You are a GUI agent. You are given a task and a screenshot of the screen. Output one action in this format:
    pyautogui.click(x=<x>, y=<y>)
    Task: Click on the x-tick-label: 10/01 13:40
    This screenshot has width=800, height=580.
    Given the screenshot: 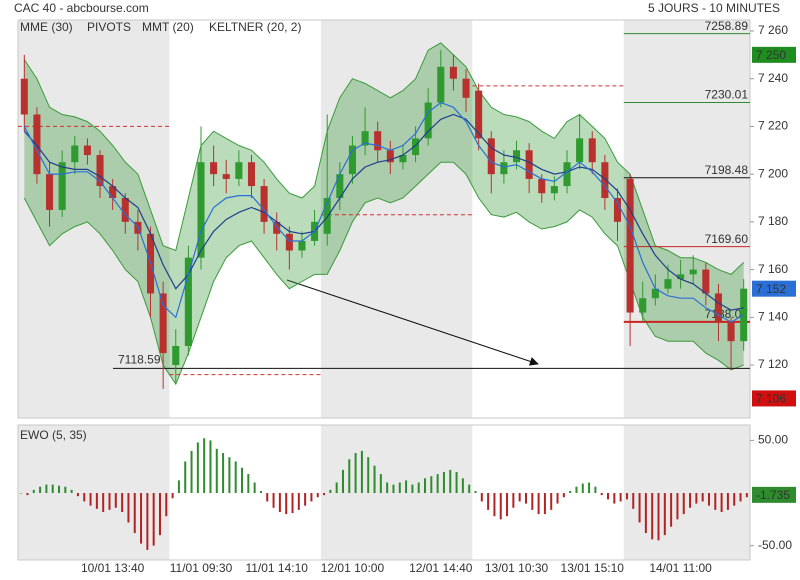 What is the action you would take?
    pyautogui.click(x=113, y=568)
    